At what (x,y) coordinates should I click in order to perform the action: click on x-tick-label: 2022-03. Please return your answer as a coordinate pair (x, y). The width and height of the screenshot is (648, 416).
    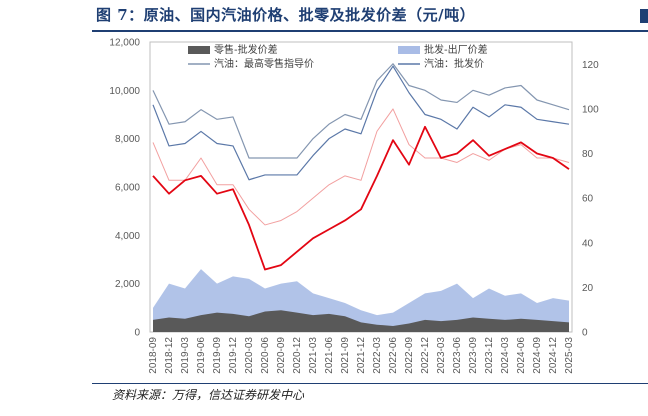
    Looking at the image, I should click on (377, 355).